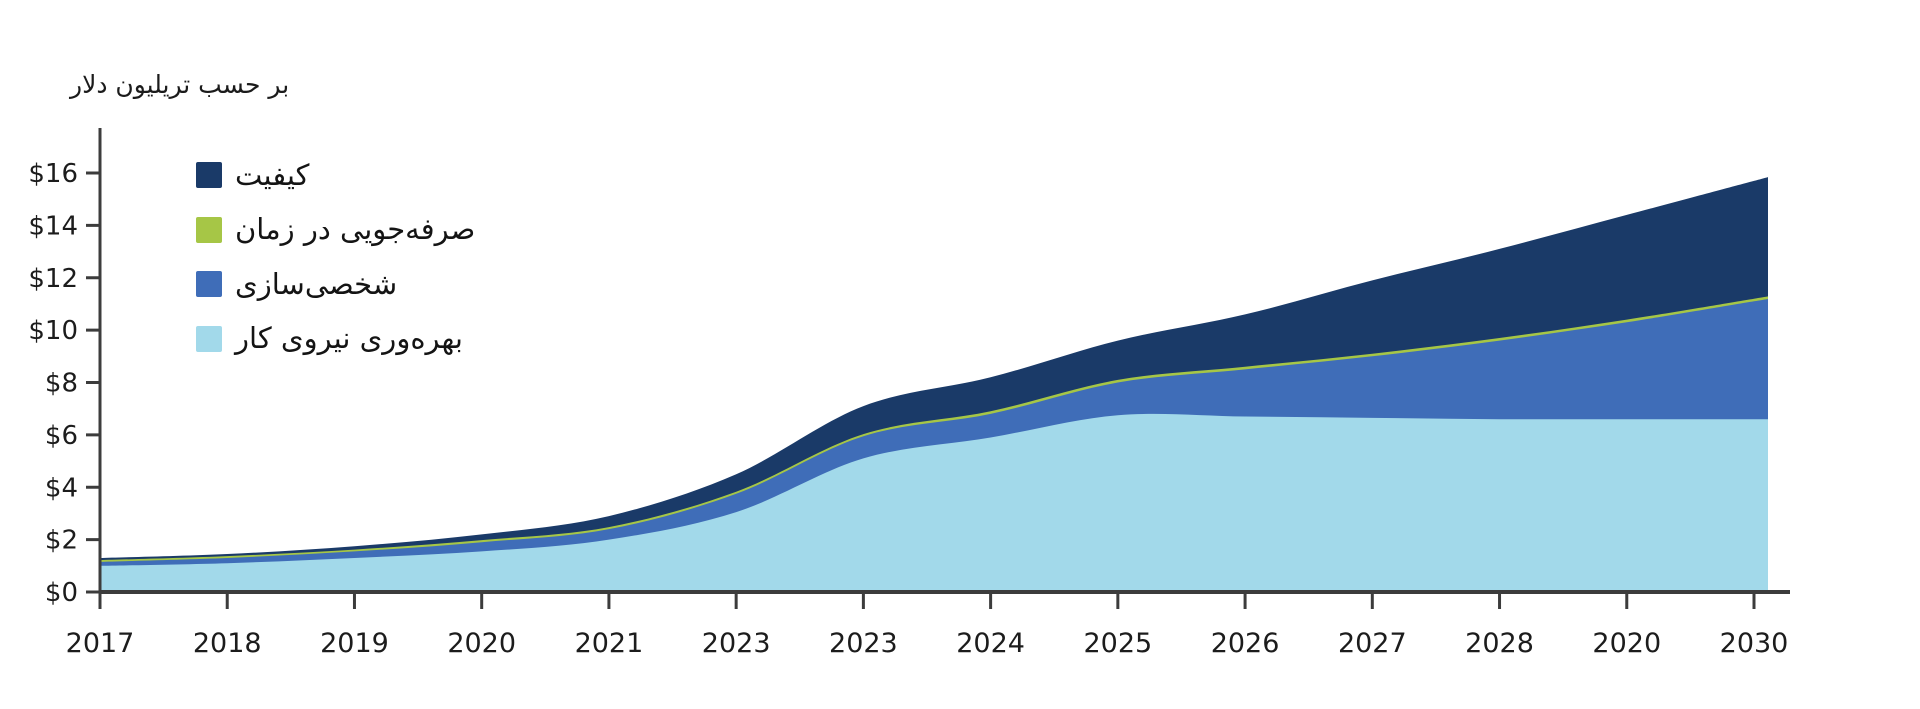 The image size is (1920, 709). I want to click on x-axis-label: 2026, so click(1245, 643).